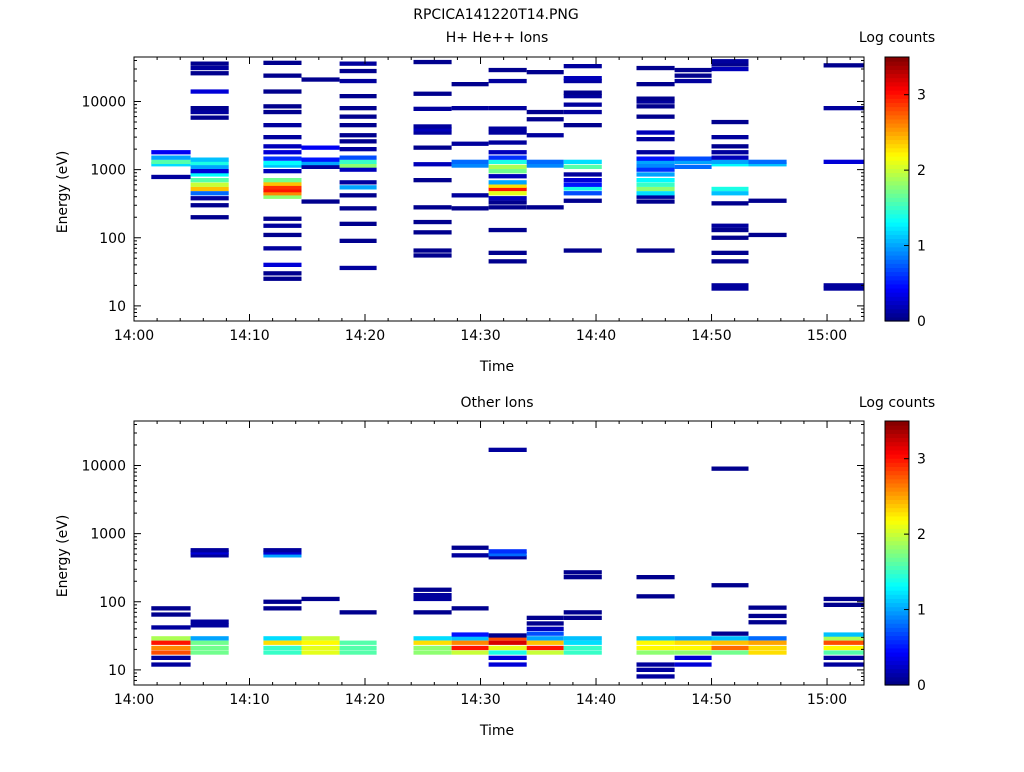  I want to click on y-tick-label: 1000, so click(108, 171).